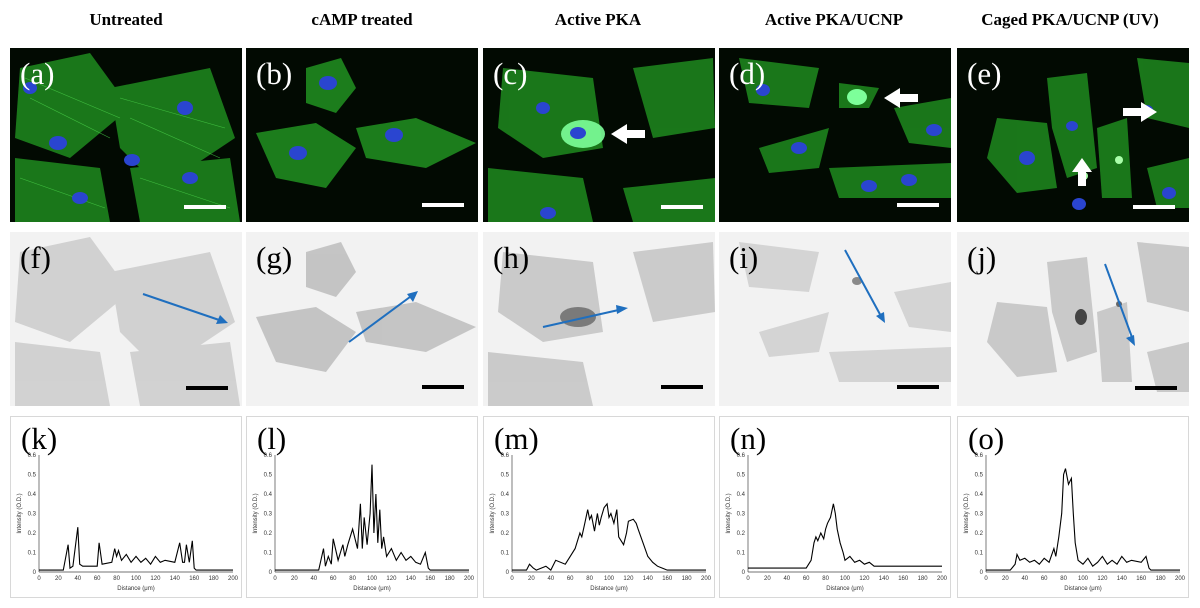 The width and height of the screenshot is (1200, 608). Describe the element at coordinates (601, 140) in the screenshot. I see `cell-image-c` at that location.